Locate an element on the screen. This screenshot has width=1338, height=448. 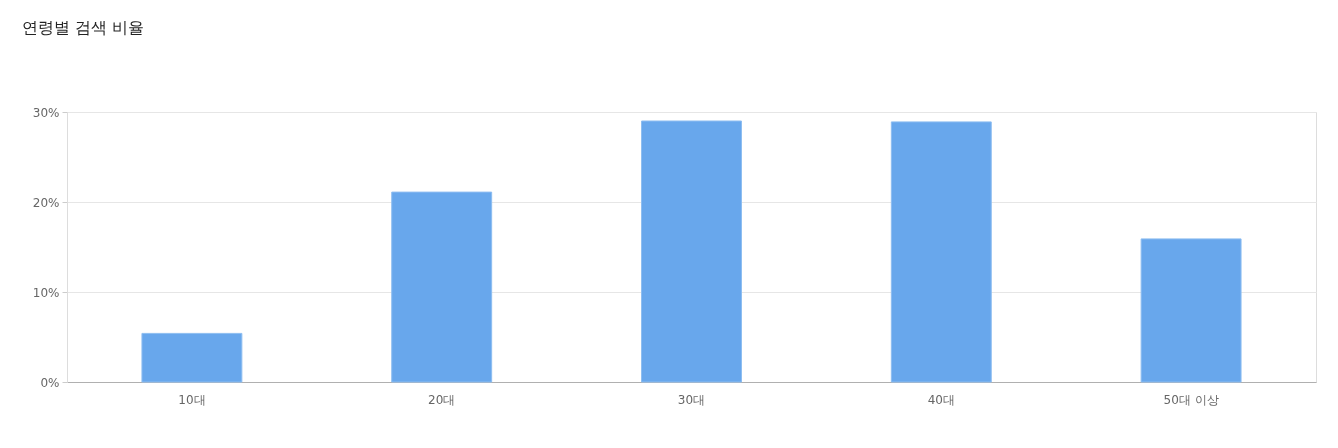
x-tick-label: 20대 is located at coordinates (442, 399).